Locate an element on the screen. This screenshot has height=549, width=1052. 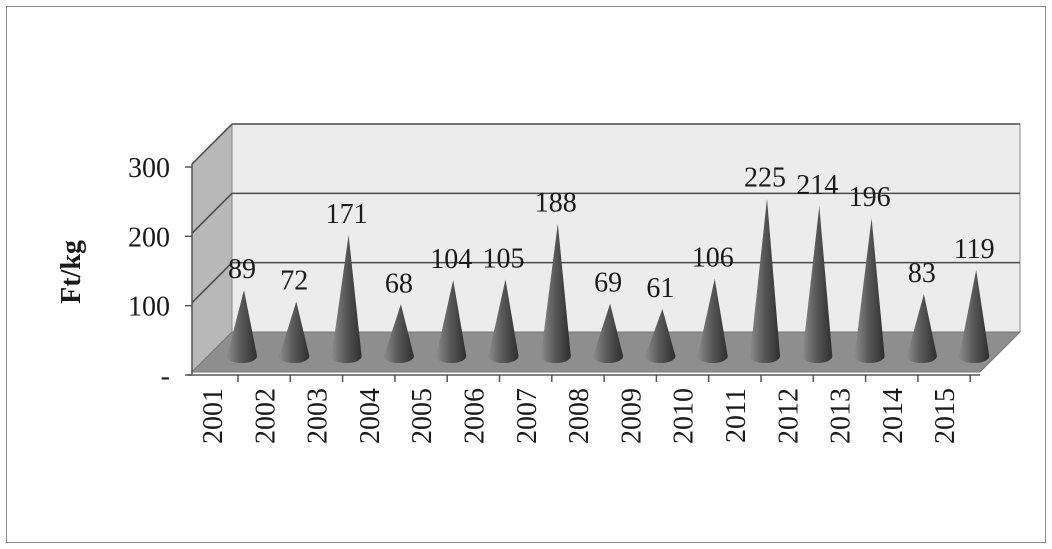
side-wall is located at coordinates (212, 248).